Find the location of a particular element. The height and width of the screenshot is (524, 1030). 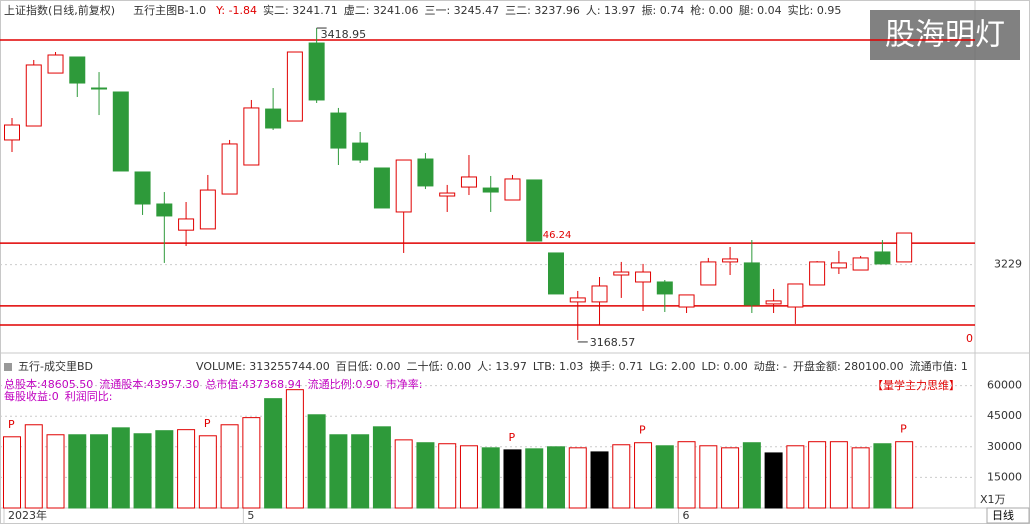

x-tick-label: 6 is located at coordinates (686, 515).